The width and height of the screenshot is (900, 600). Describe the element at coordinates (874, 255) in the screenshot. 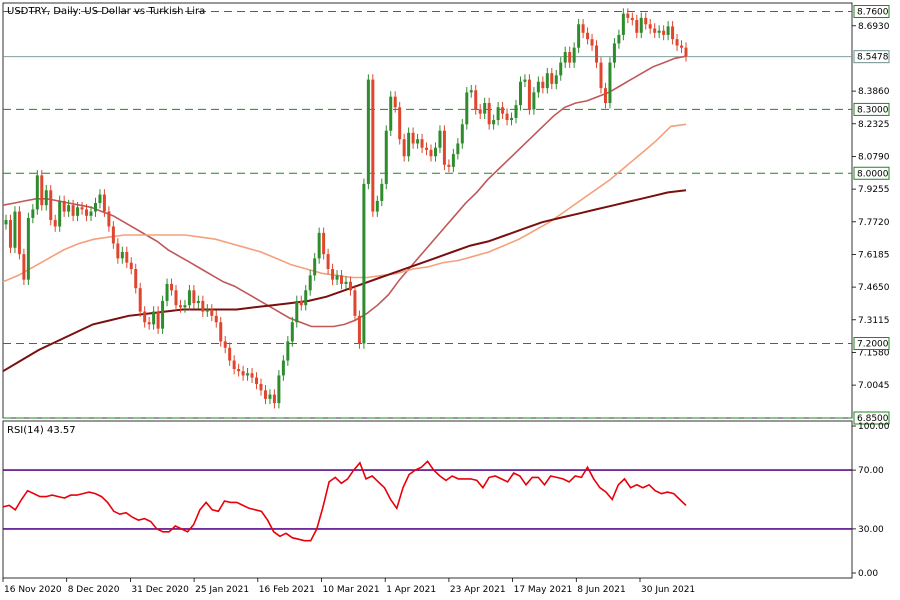

I see `price-tick-label: 7.6185` at that location.